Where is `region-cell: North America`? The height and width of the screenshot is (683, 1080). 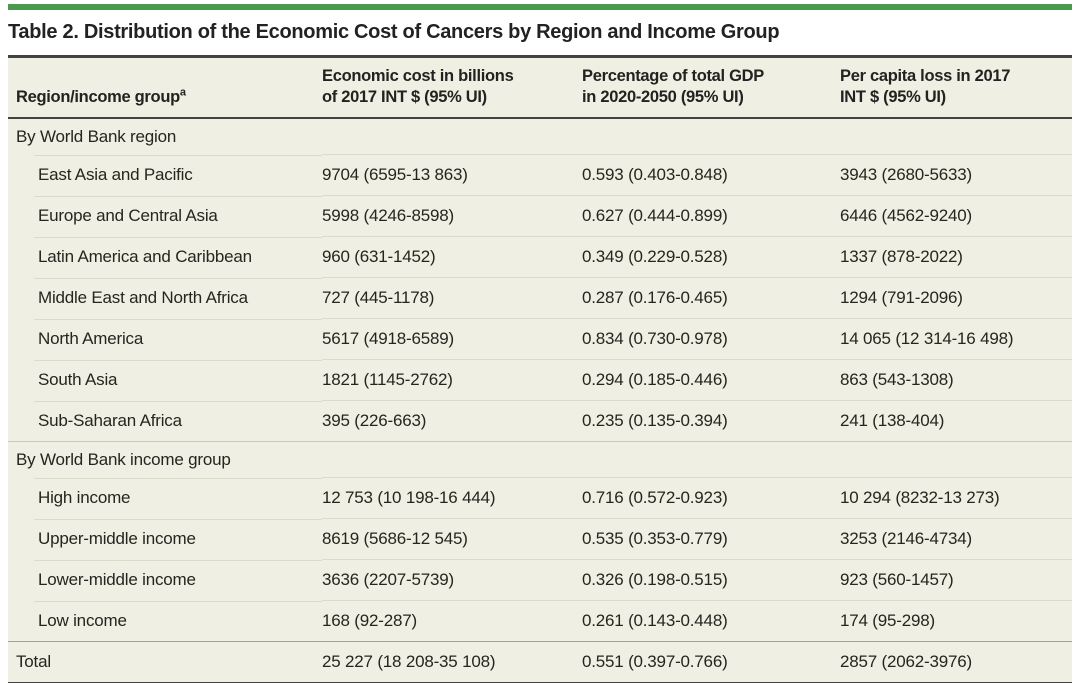 region-cell: North America is located at coordinates (165, 339).